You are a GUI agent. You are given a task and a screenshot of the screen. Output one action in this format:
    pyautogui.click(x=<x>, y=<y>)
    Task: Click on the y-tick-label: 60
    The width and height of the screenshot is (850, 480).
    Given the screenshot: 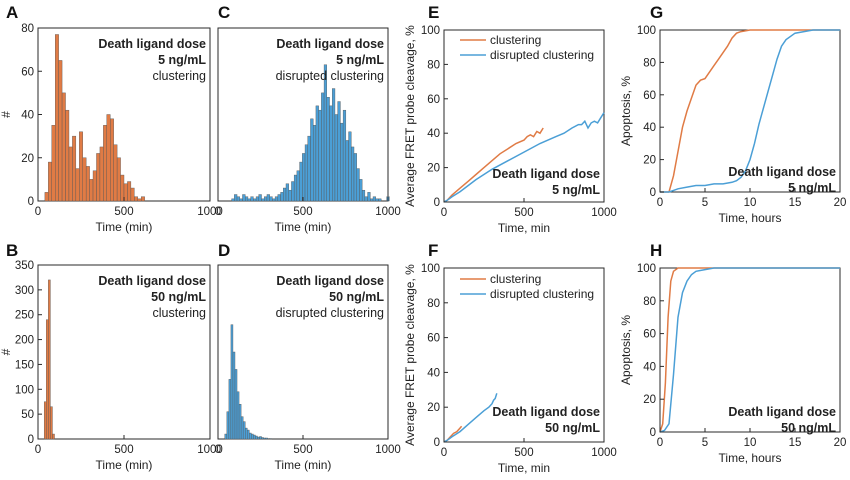 What is the action you would take?
    pyautogui.click(x=649, y=335)
    